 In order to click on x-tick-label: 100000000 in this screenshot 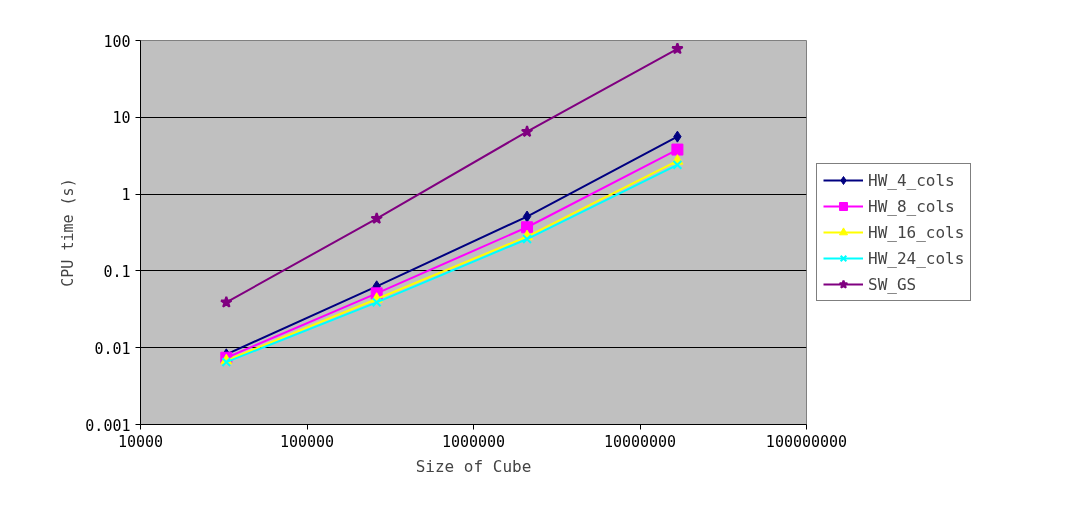, I will do `click(806, 441)`.